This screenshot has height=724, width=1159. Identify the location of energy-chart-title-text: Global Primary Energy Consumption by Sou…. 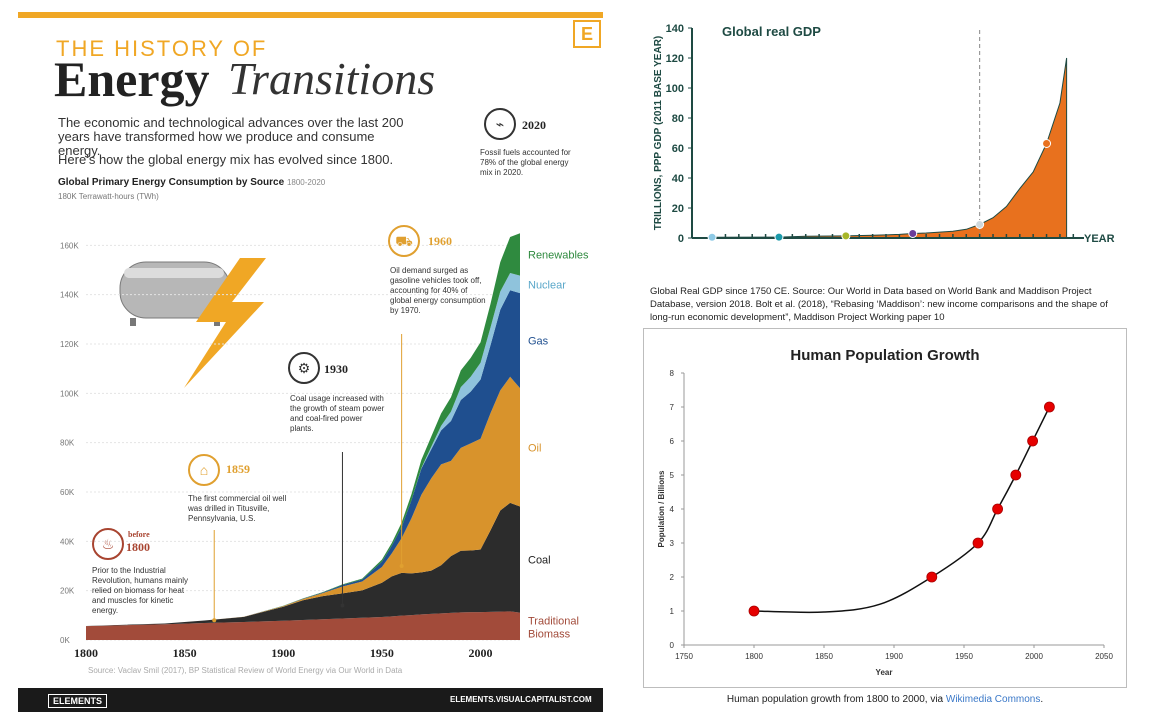
(171, 182).